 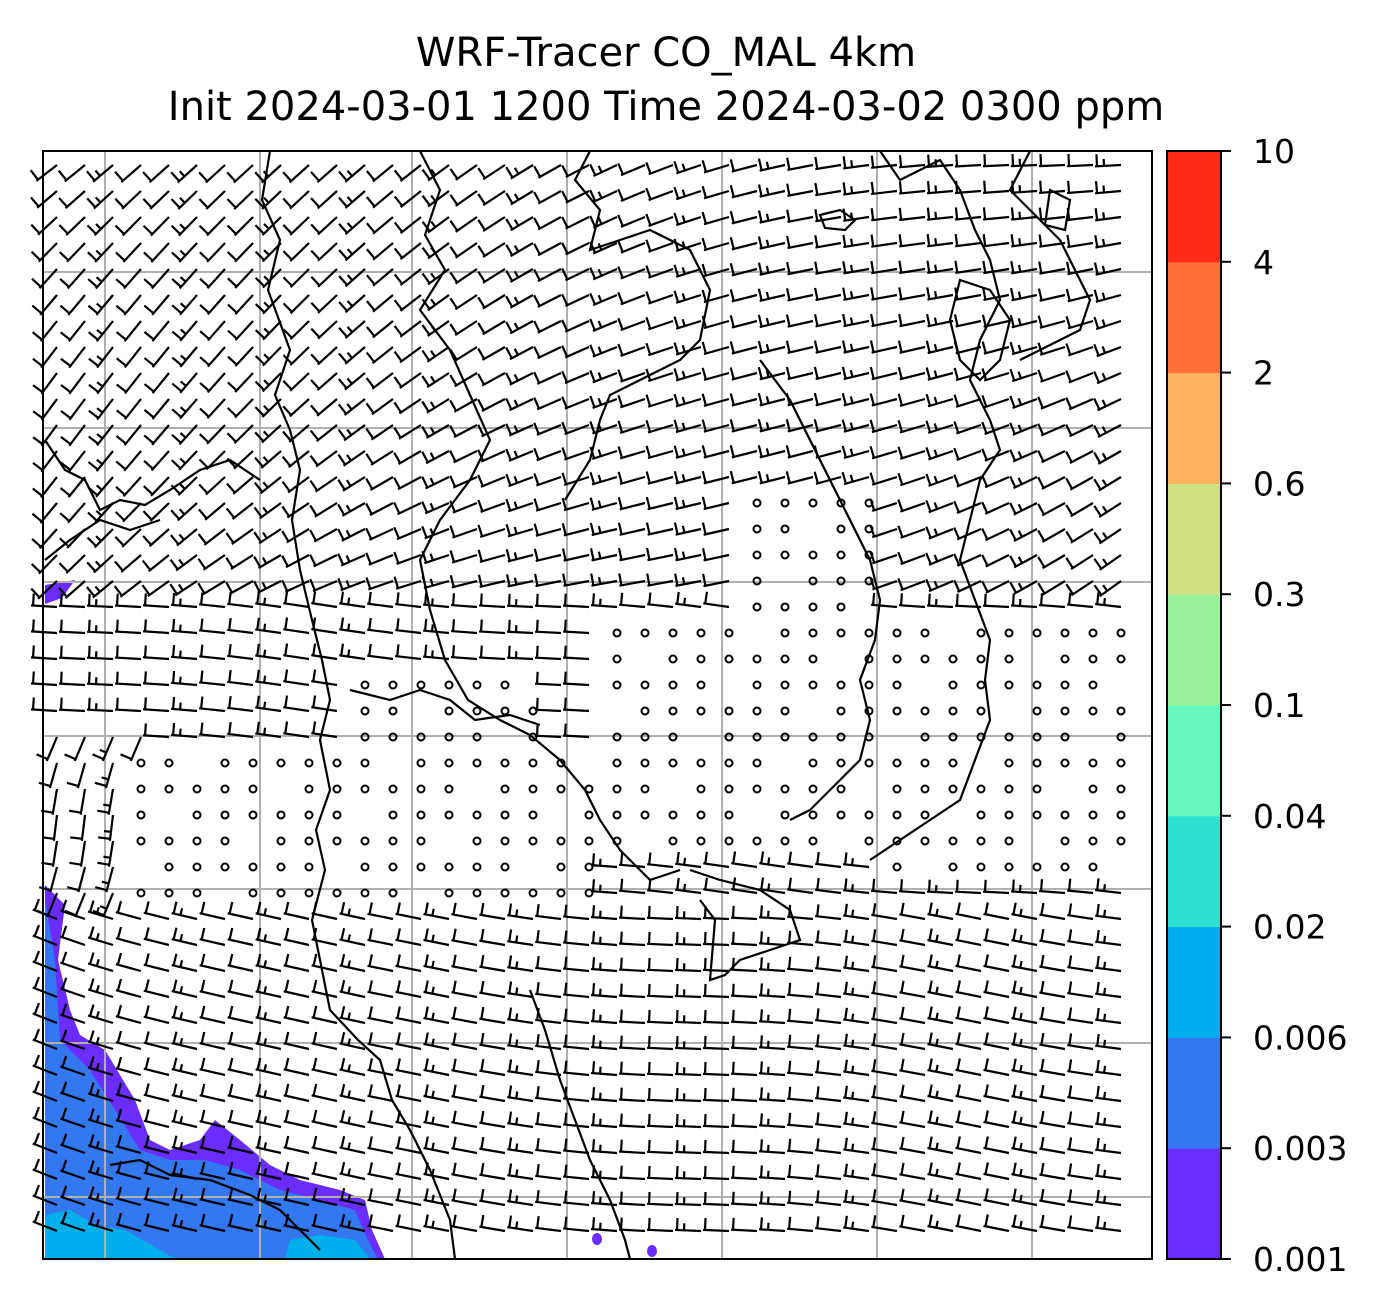 I want to click on colorbar-tick-label: 2, so click(x=1263, y=373).